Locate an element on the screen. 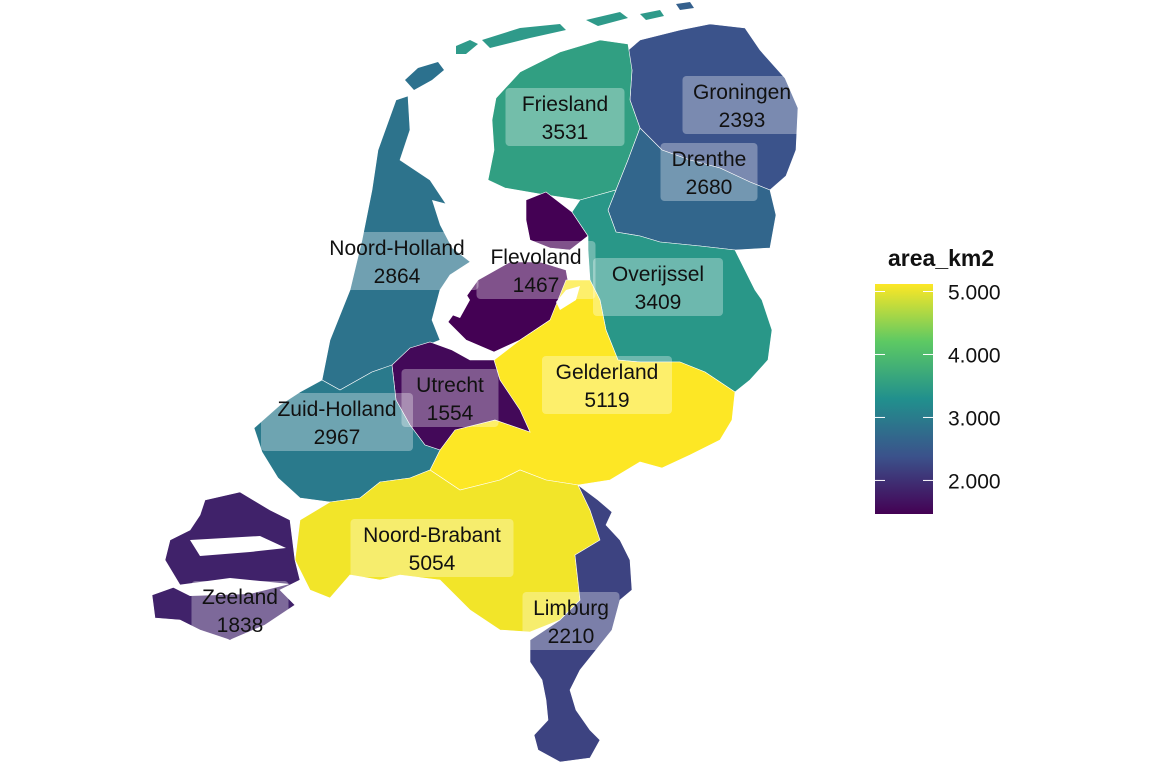 The width and height of the screenshot is (1152, 768). province-label-noord-brabant: Noord-Brabant 5054 is located at coordinates (432, 548).